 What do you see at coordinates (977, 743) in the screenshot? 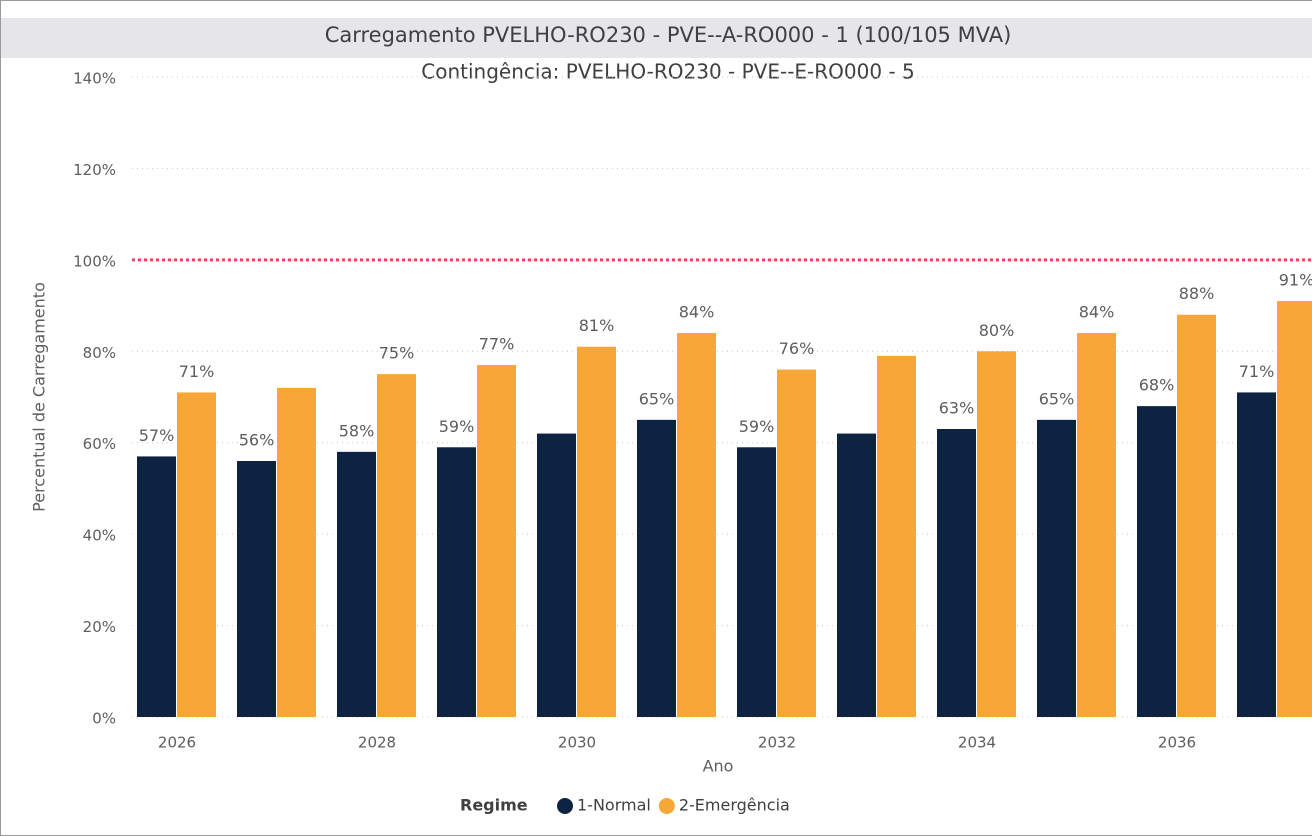
I see `x-tick-label: 2034` at bounding box center [977, 743].